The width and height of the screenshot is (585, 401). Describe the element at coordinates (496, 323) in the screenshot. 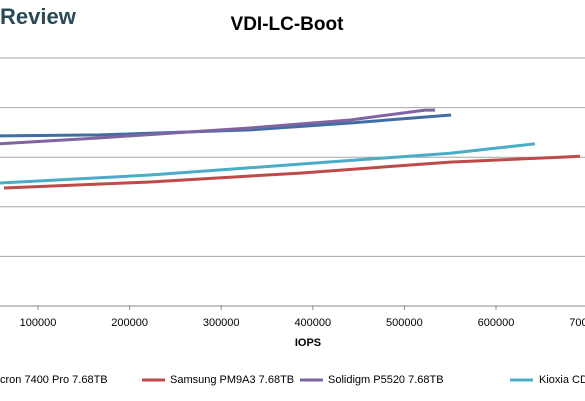

I see `x-tick-label: 600000` at that location.